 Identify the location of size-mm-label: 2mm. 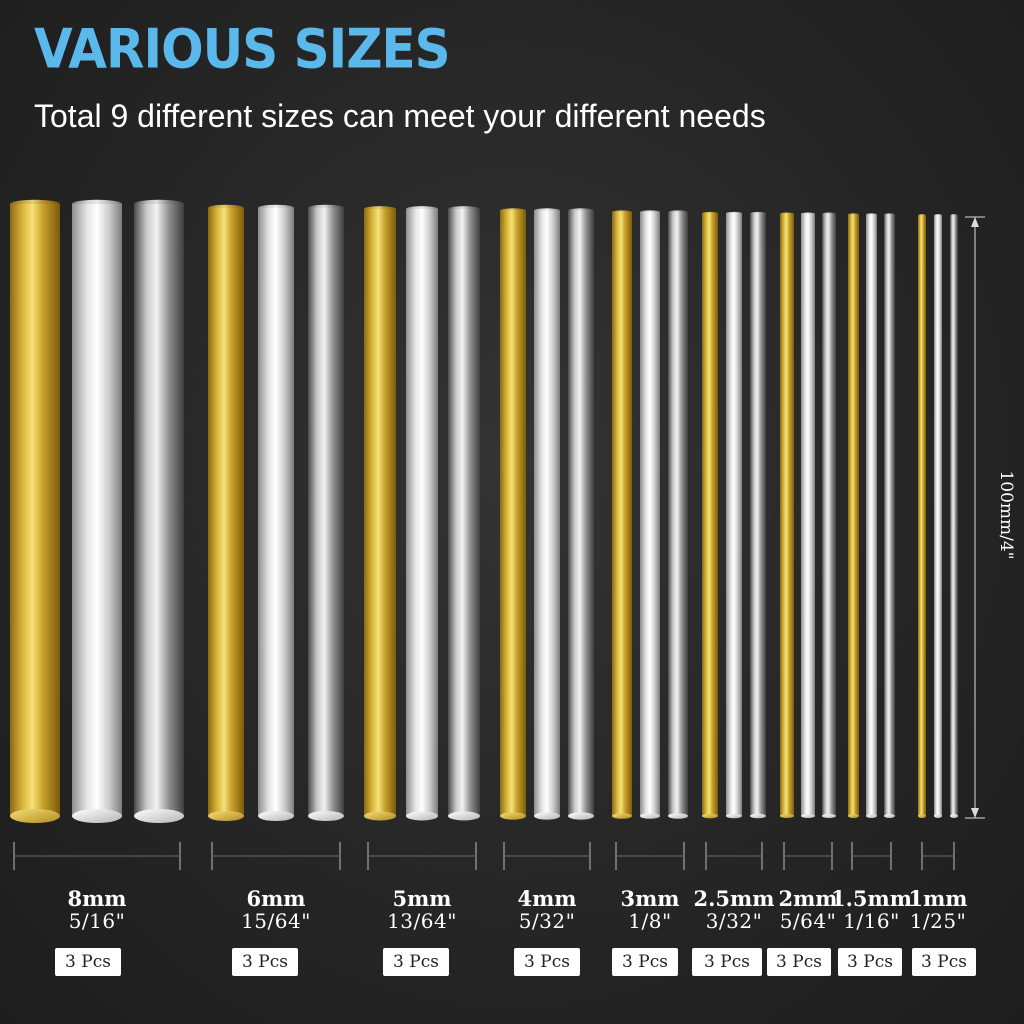
(808, 898).